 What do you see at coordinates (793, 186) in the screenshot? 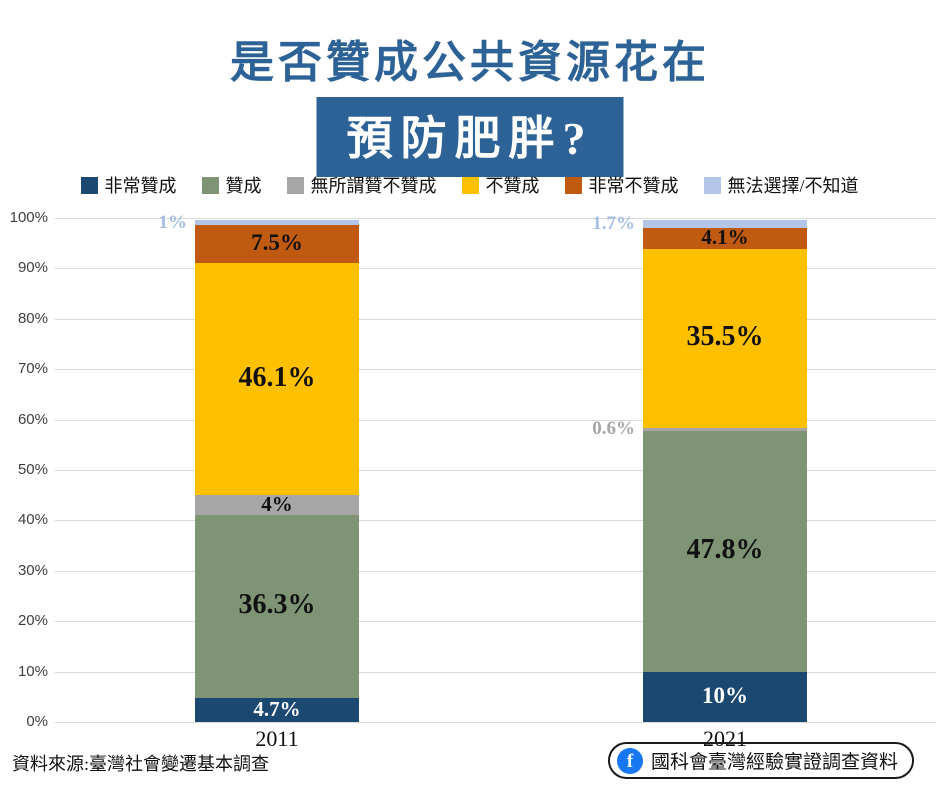
I see `legend-label: 無法選擇/不知道` at bounding box center [793, 186].